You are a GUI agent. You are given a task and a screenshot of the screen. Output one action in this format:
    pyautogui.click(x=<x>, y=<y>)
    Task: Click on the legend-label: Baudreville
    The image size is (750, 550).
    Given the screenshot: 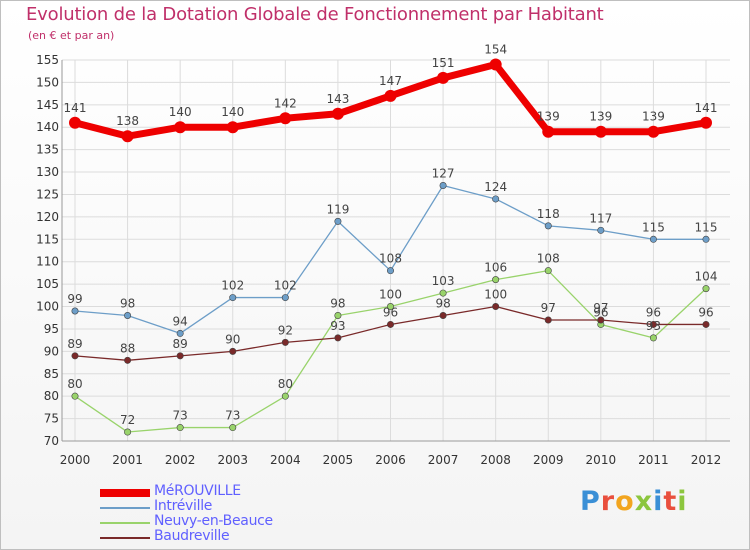 What is the action you would take?
    pyautogui.click(x=192, y=536)
    